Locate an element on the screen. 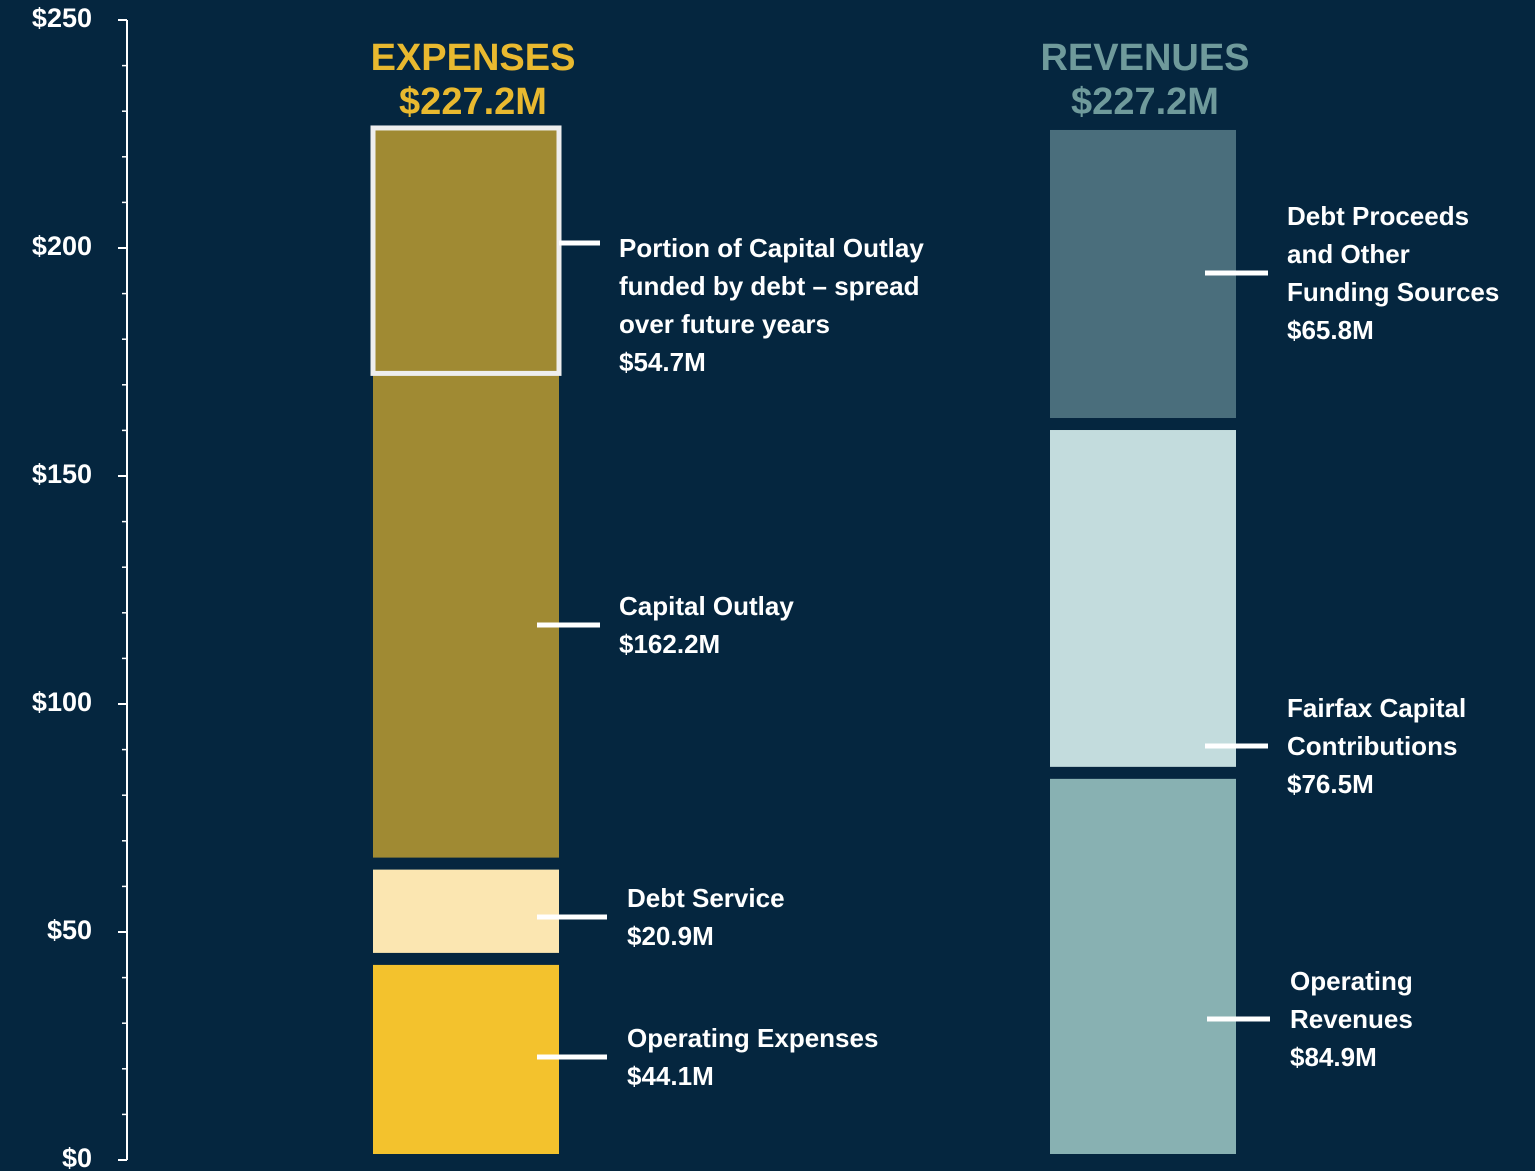  y-tick-label: $100 is located at coordinates (62, 702).